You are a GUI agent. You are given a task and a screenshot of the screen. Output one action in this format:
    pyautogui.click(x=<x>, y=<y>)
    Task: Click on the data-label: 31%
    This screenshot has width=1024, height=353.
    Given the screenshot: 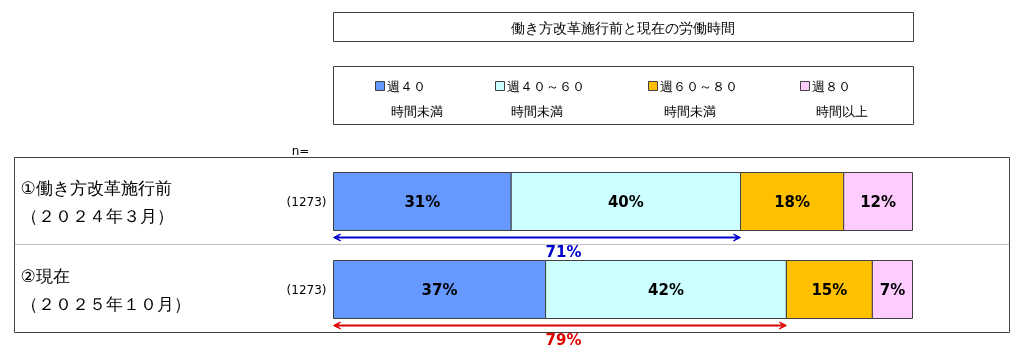 What is the action you would take?
    pyautogui.click(x=422, y=201)
    